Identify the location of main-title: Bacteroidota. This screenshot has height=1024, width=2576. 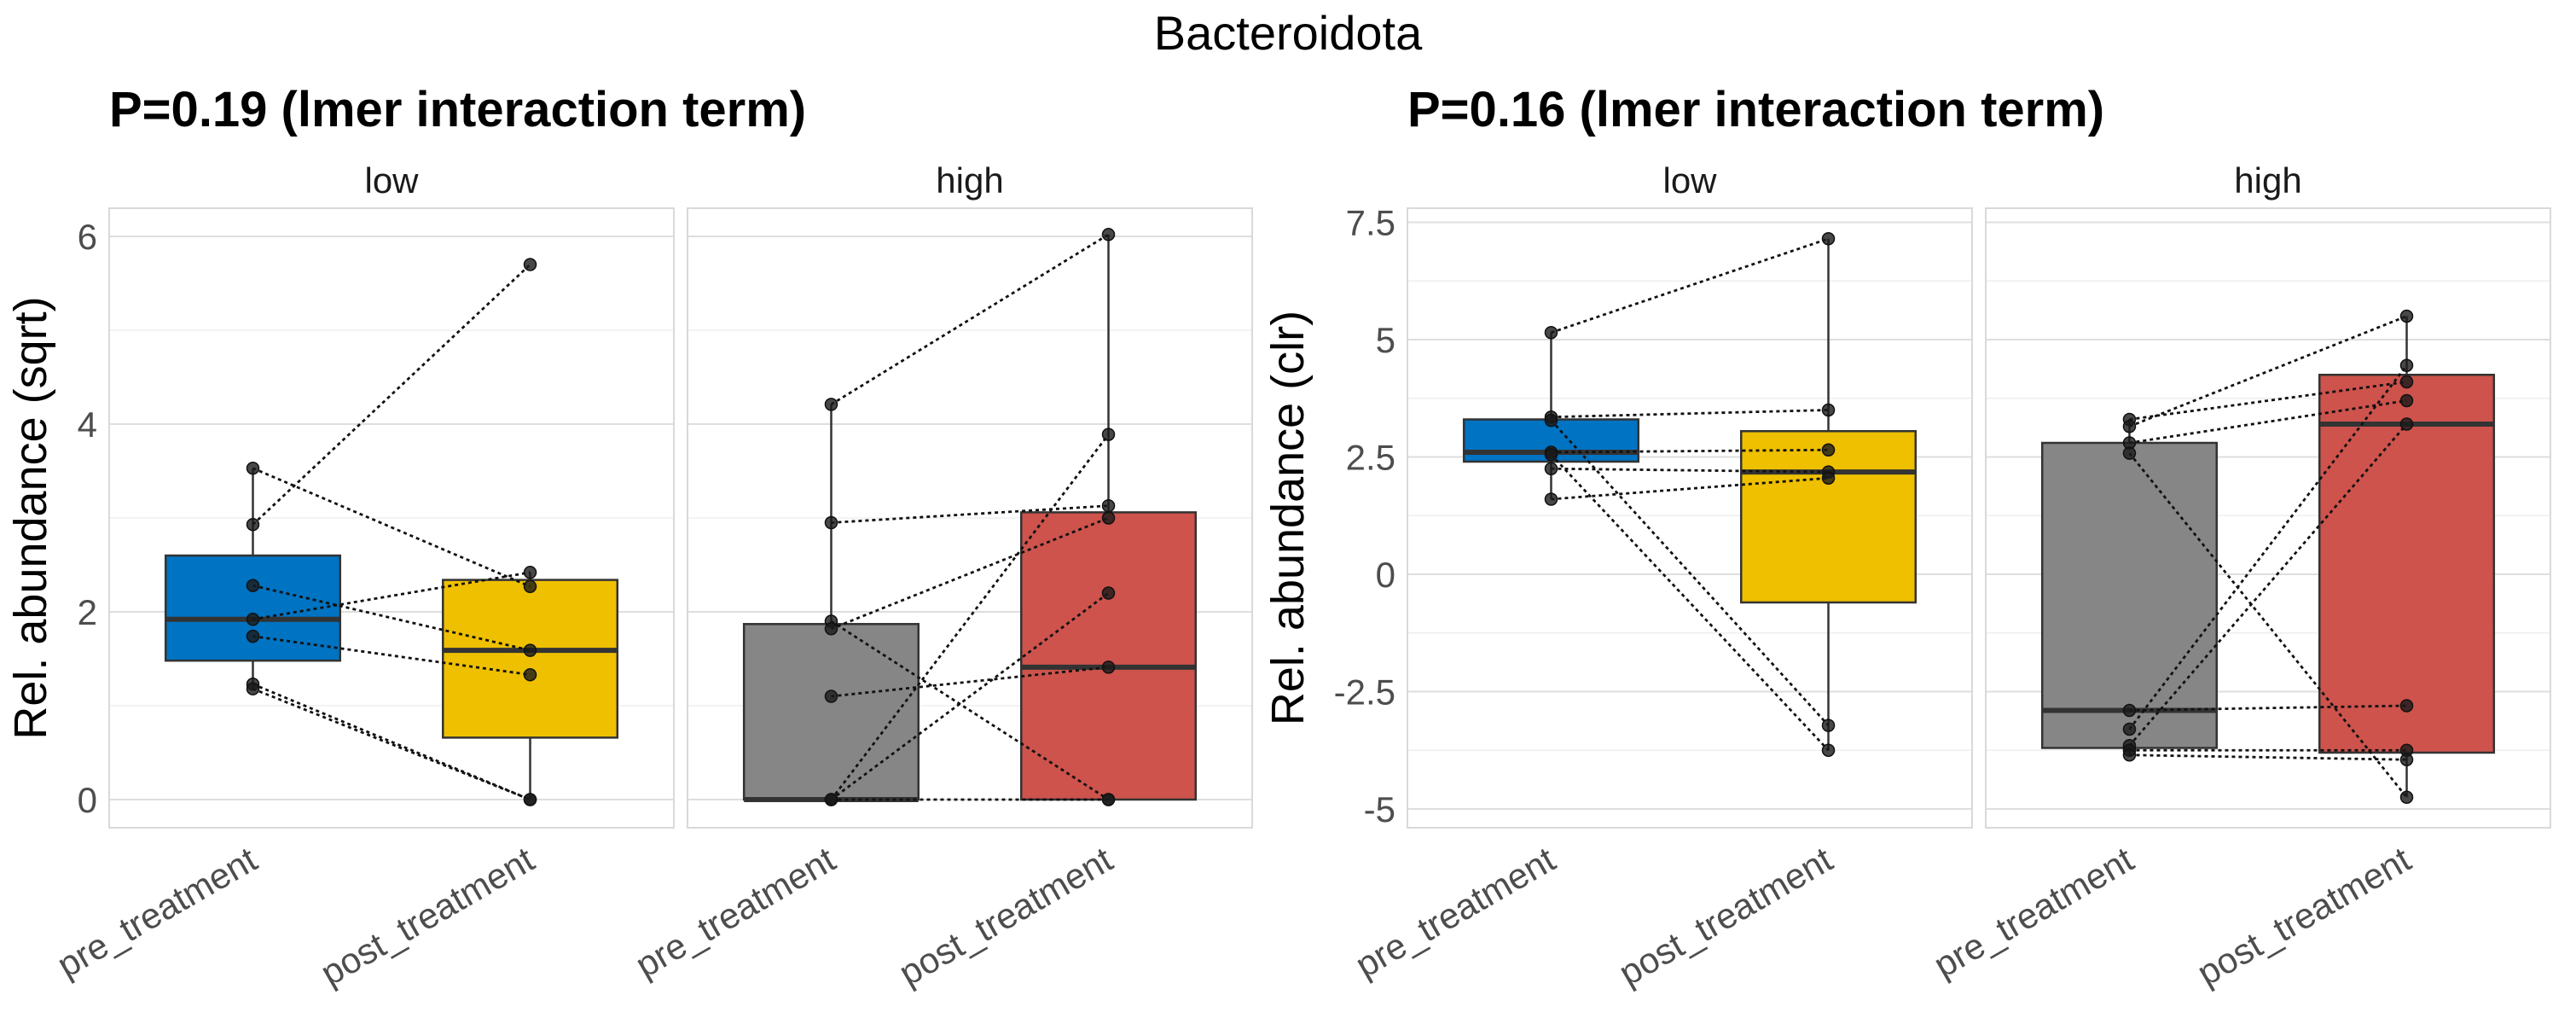
(1288, 33).